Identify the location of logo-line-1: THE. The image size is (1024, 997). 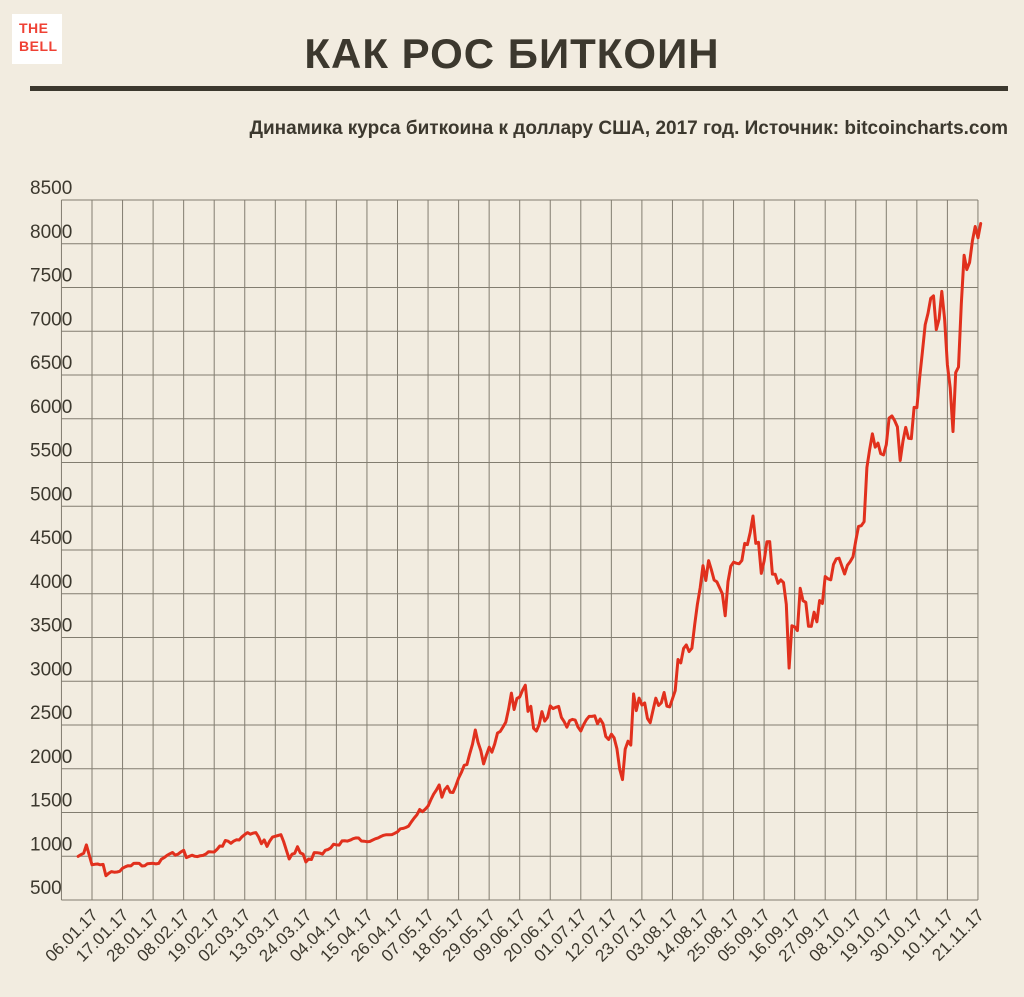
(34, 28).